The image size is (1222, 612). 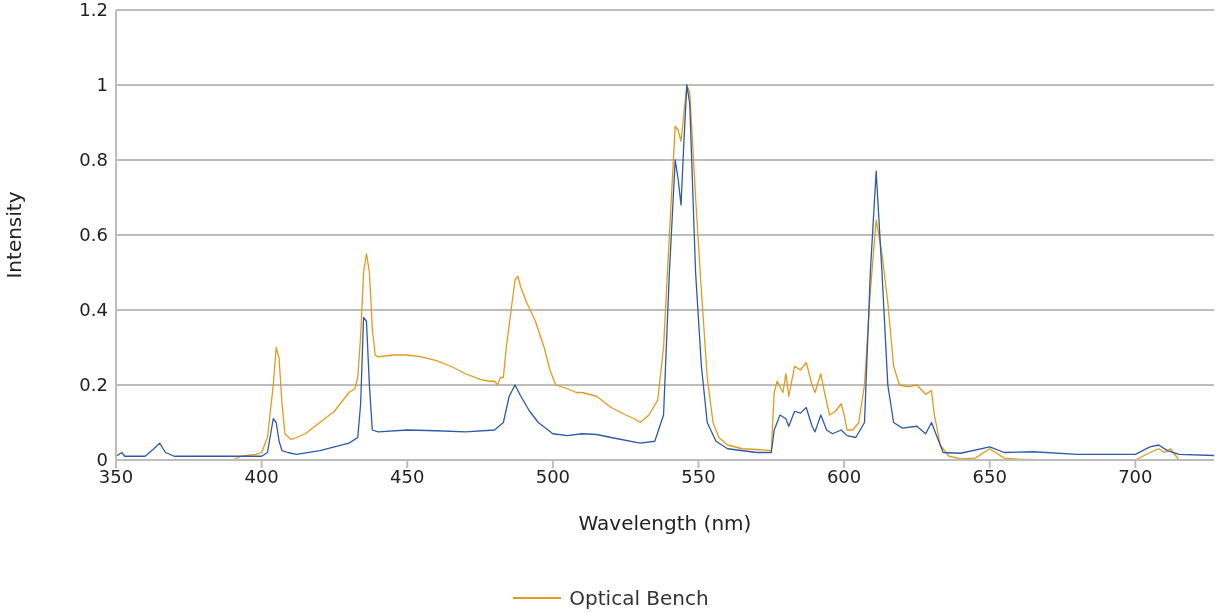 What do you see at coordinates (93, 385) in the screenshot?
I see `y-tick-label: 0.2` at bounding box center [93, 385].